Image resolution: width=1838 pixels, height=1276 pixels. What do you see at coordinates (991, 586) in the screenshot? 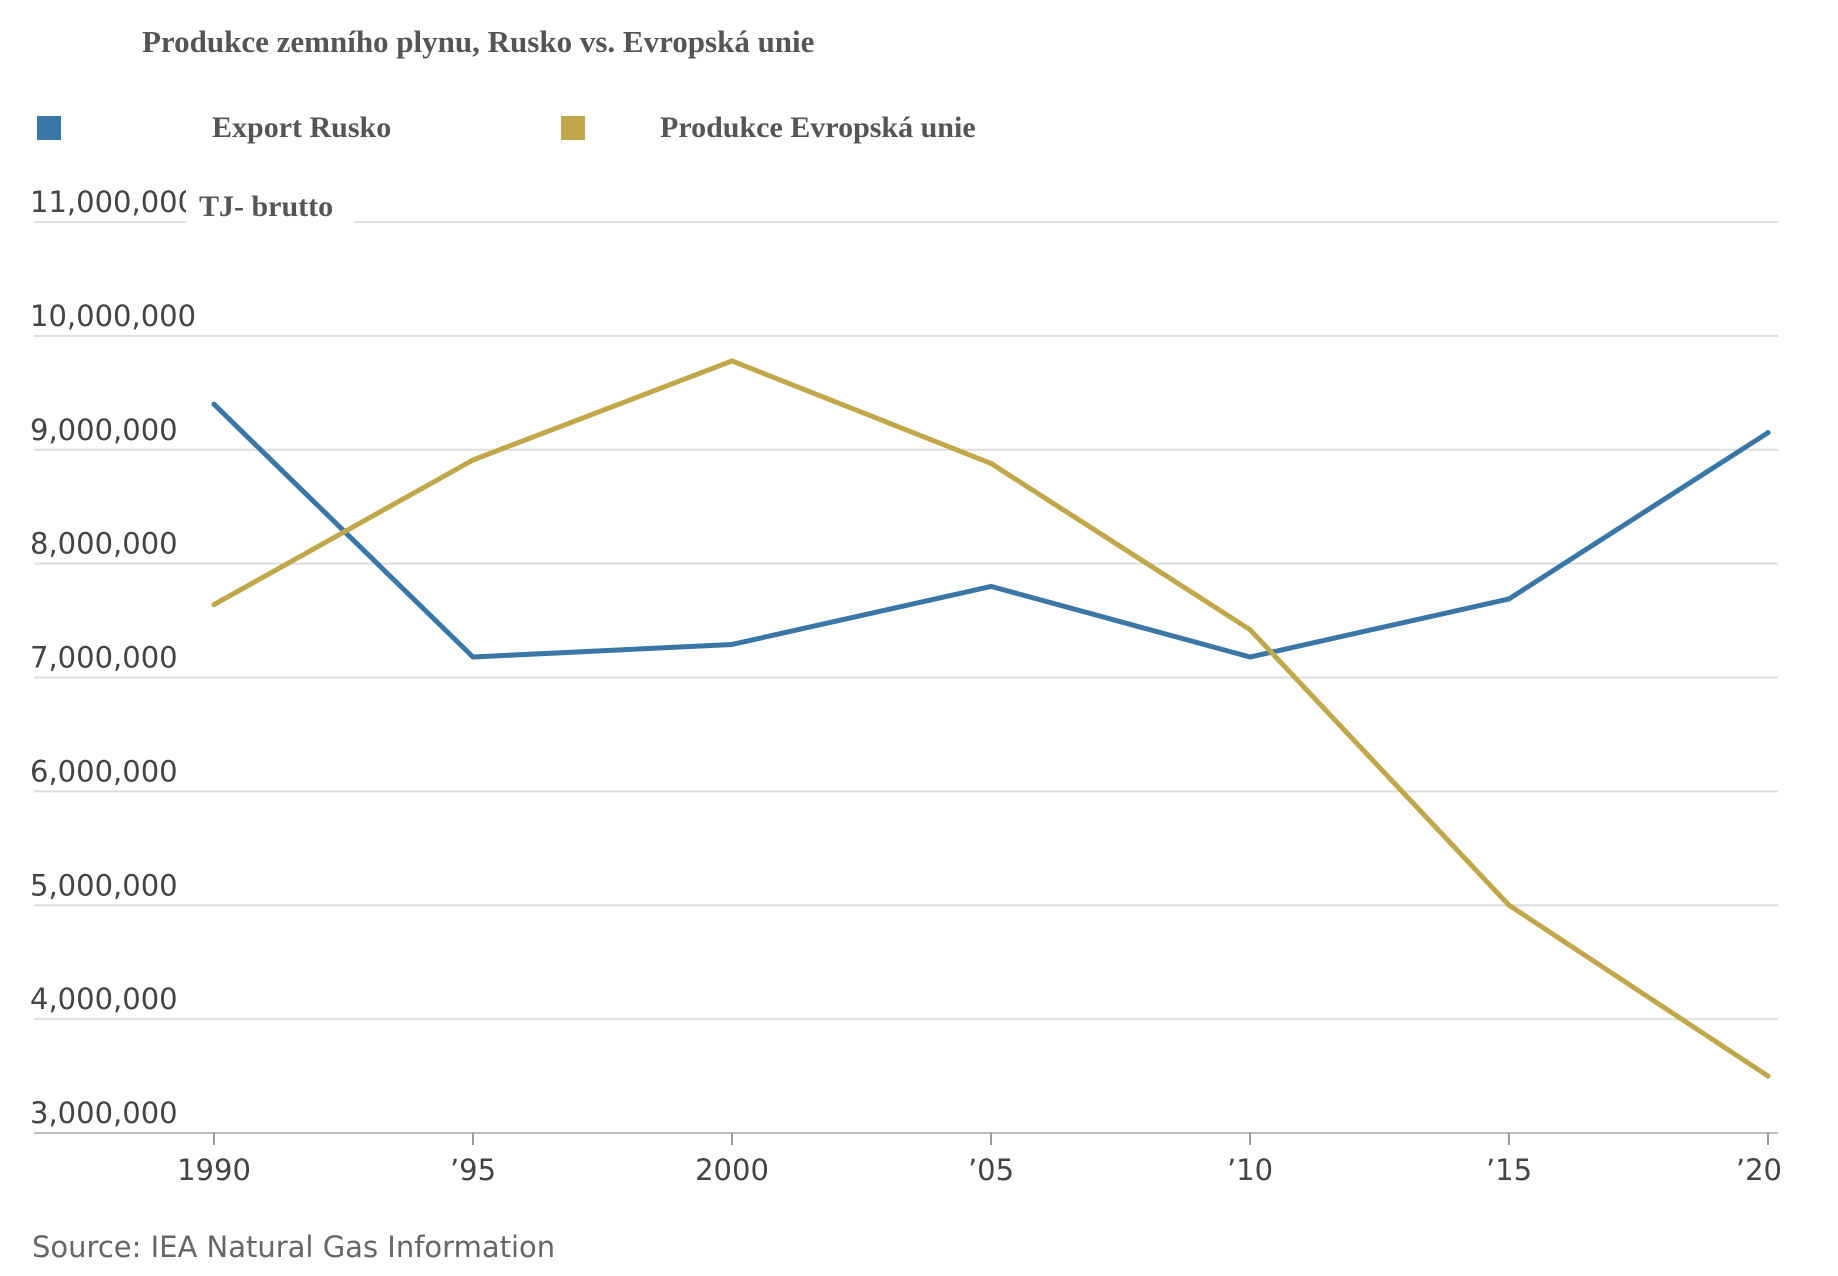
I see `data-point-export-rusko-2005` at bounding box center [991, 586].